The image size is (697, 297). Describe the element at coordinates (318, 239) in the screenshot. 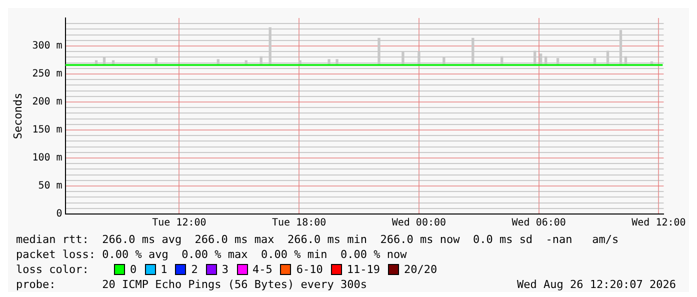

I see `text: median rtt: 266.0 ms avg 266.0 ms max 266.0 ms min 266.0 ms now 0.0 ms sd -nan am/s` at that location.